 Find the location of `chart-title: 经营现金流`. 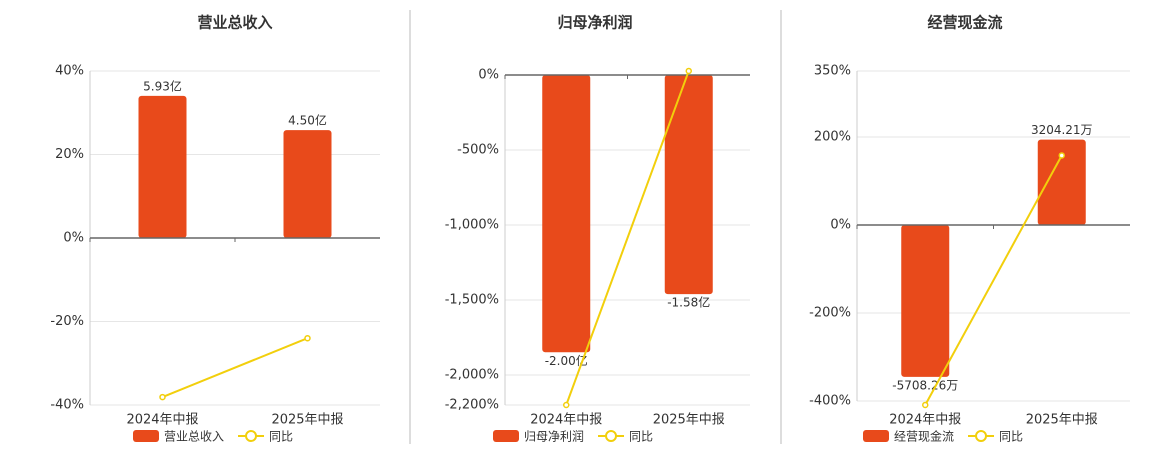

chart-title: 经营现金流 is located at coordinates (964, 23).